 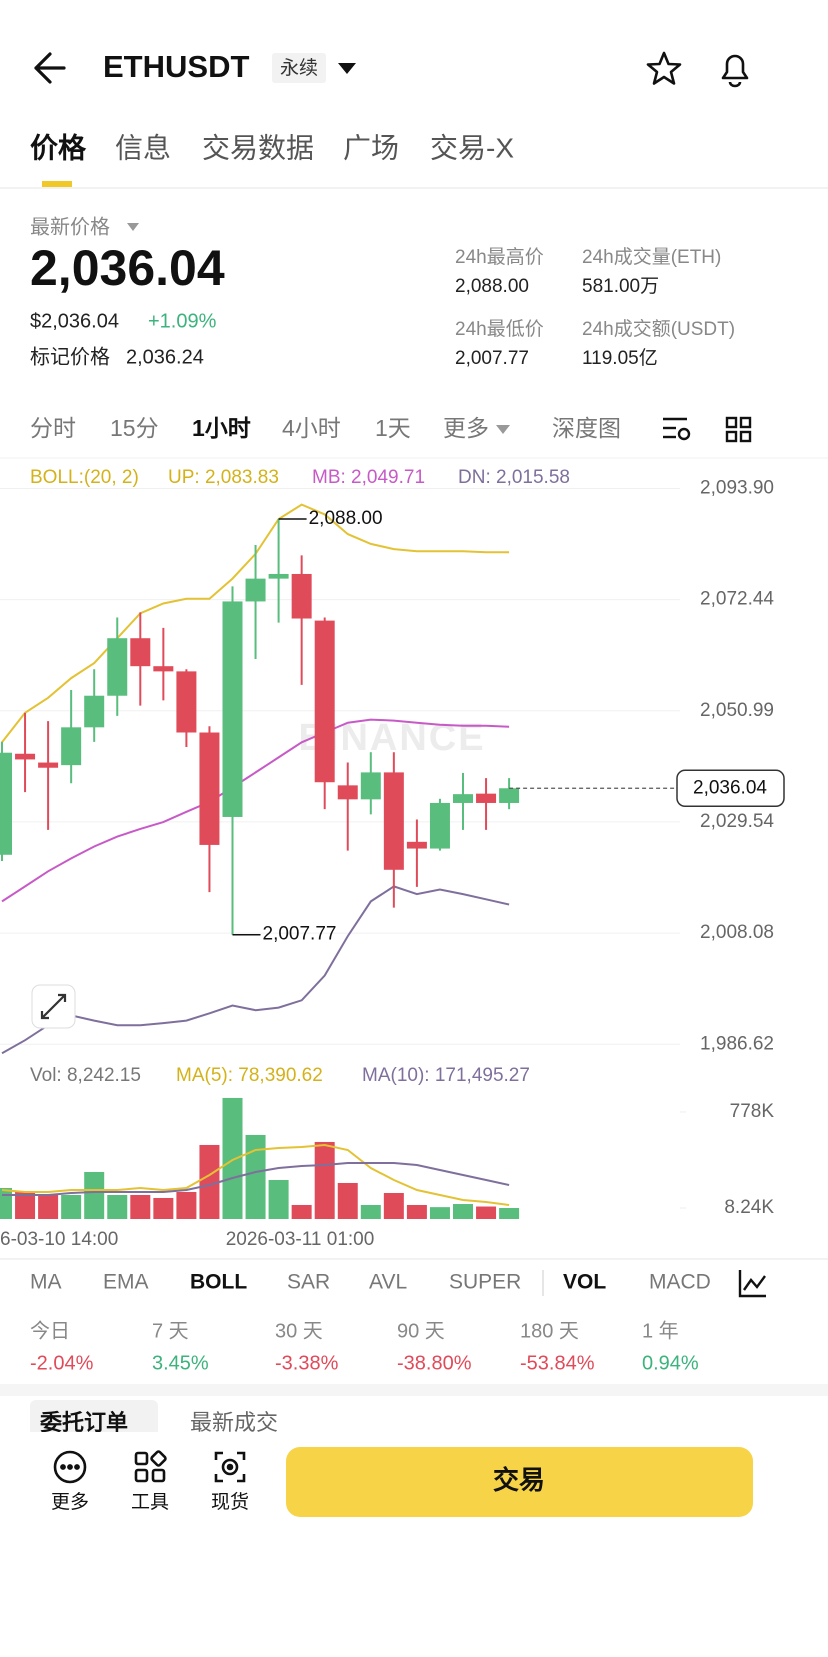 I want to click on indicator-legend: BOLL:(20, 2), so click(x=84, y=477).